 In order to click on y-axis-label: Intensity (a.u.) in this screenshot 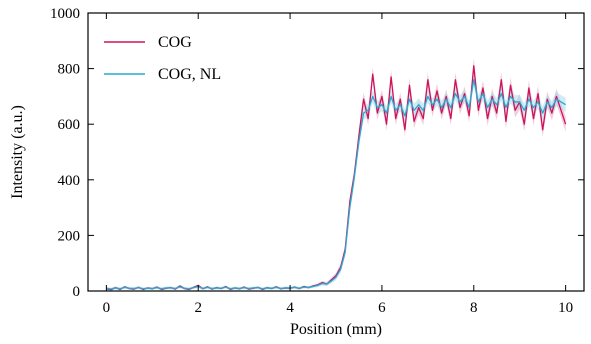, I will do `click(17, 152)`.